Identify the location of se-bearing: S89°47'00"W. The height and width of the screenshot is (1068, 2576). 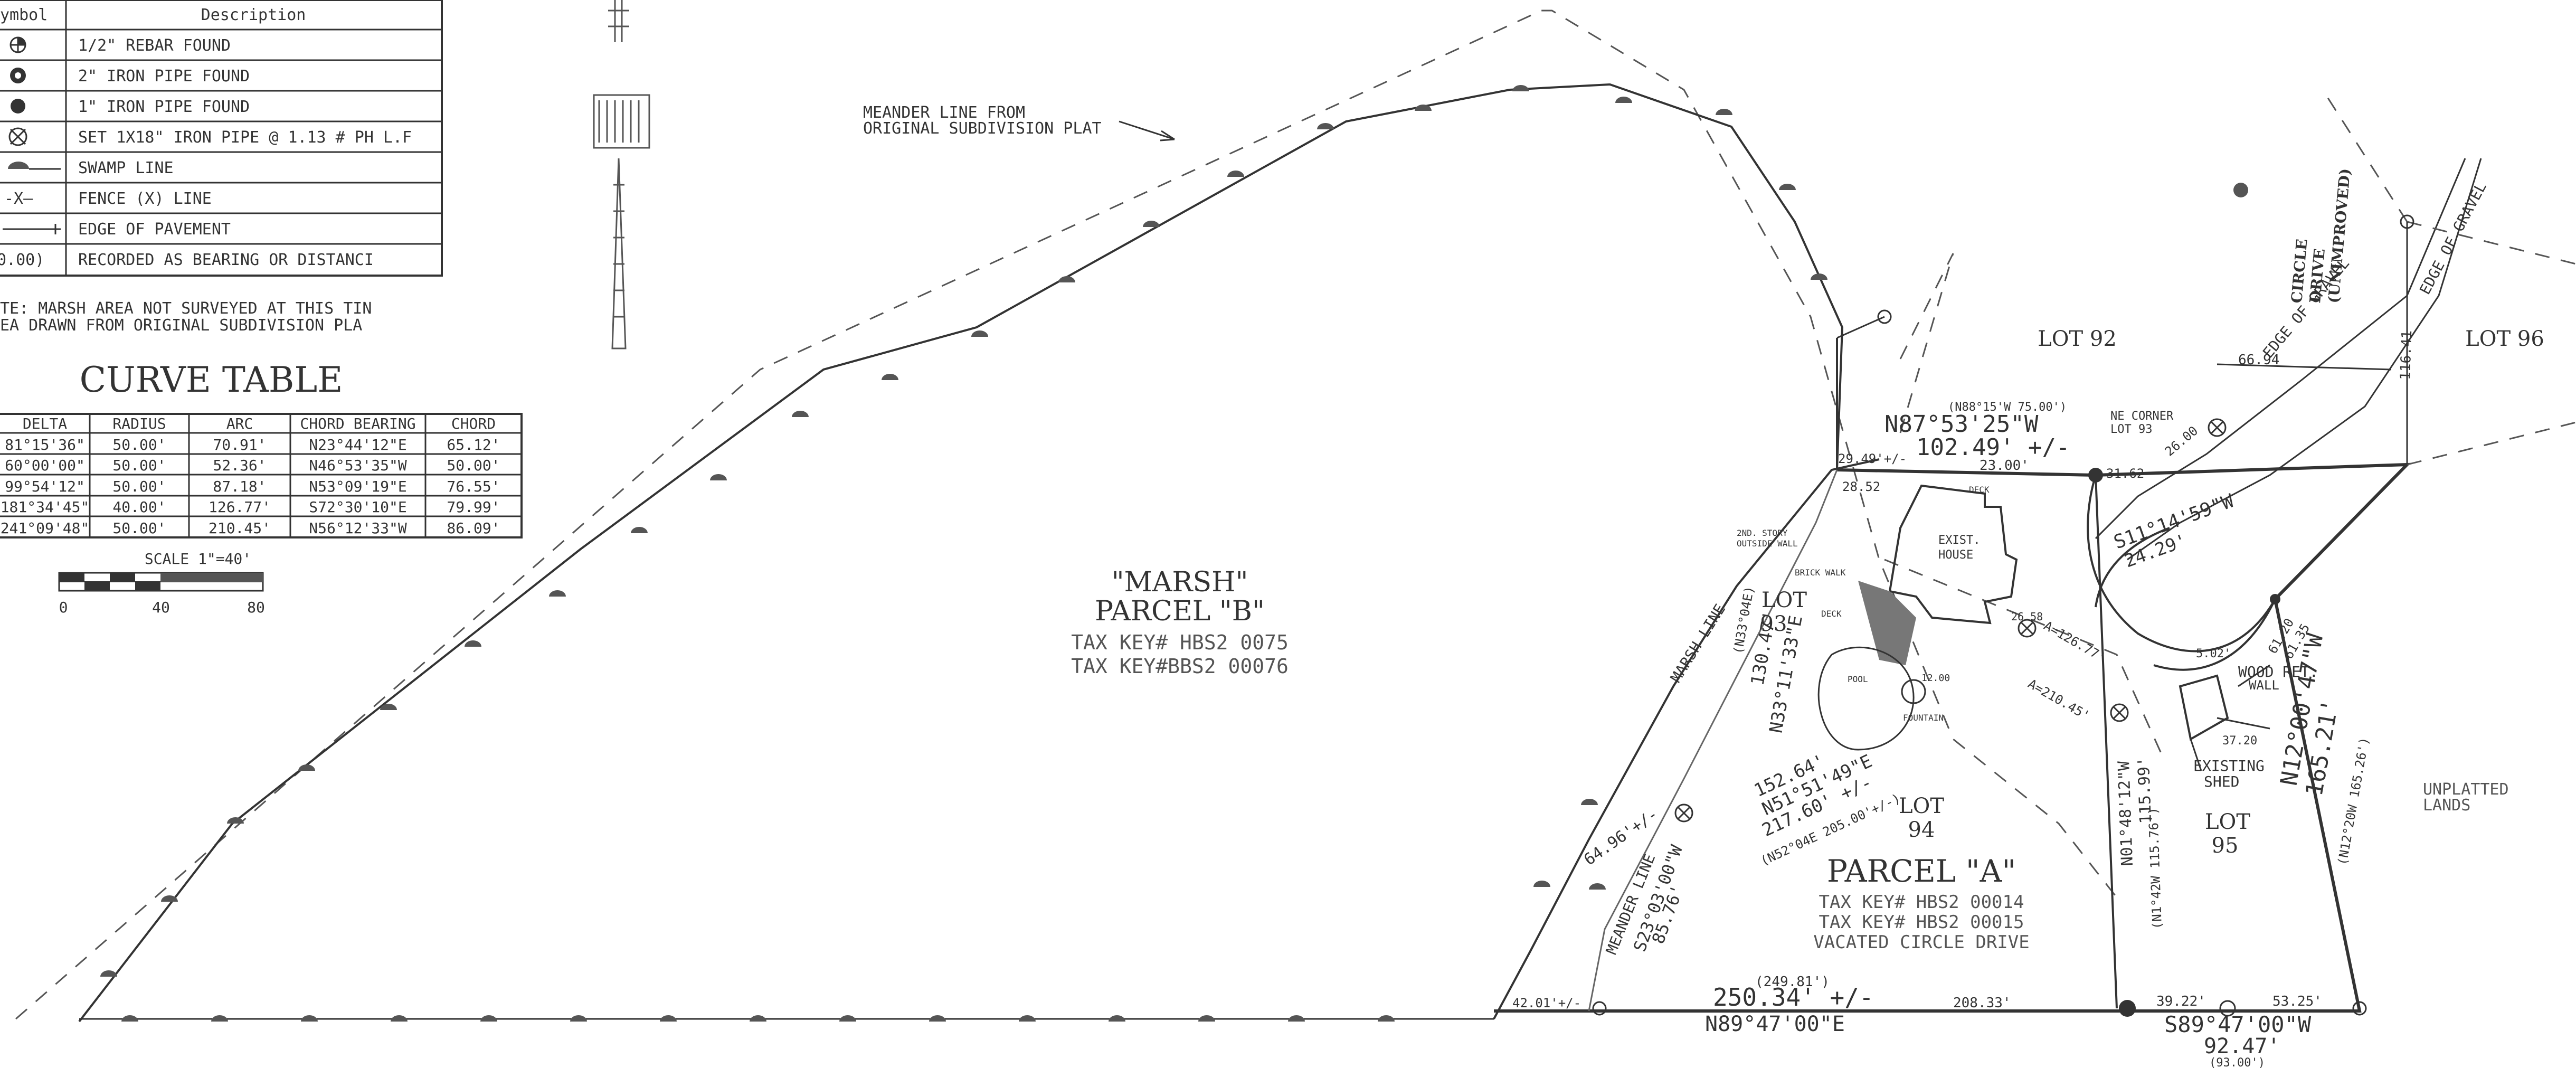
(2238, 1025).